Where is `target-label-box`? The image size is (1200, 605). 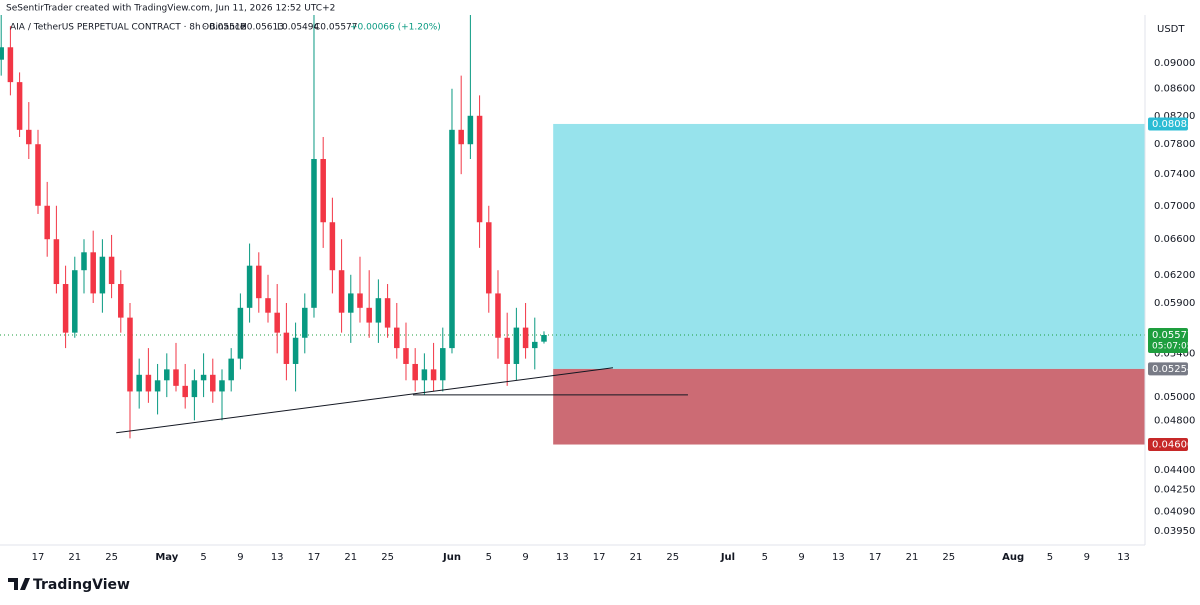 target-label-box is located at coordinates (1168, 124).